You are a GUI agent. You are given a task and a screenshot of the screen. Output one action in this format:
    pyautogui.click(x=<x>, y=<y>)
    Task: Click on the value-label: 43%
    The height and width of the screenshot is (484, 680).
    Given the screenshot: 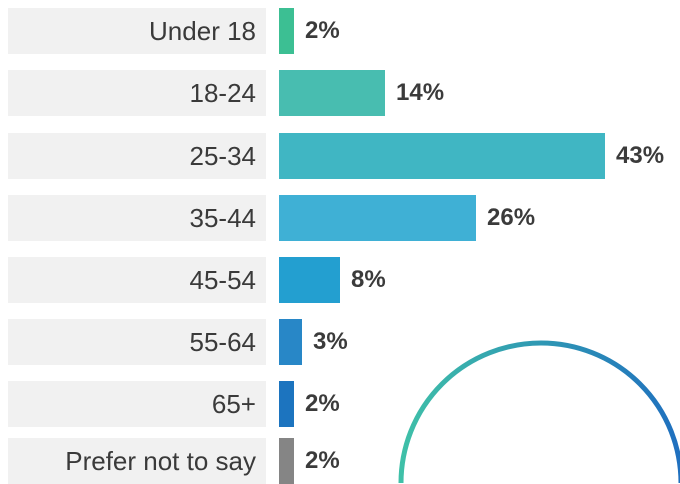 What is the action you would take?
    pyautogui.click(x=640, y=155)
    